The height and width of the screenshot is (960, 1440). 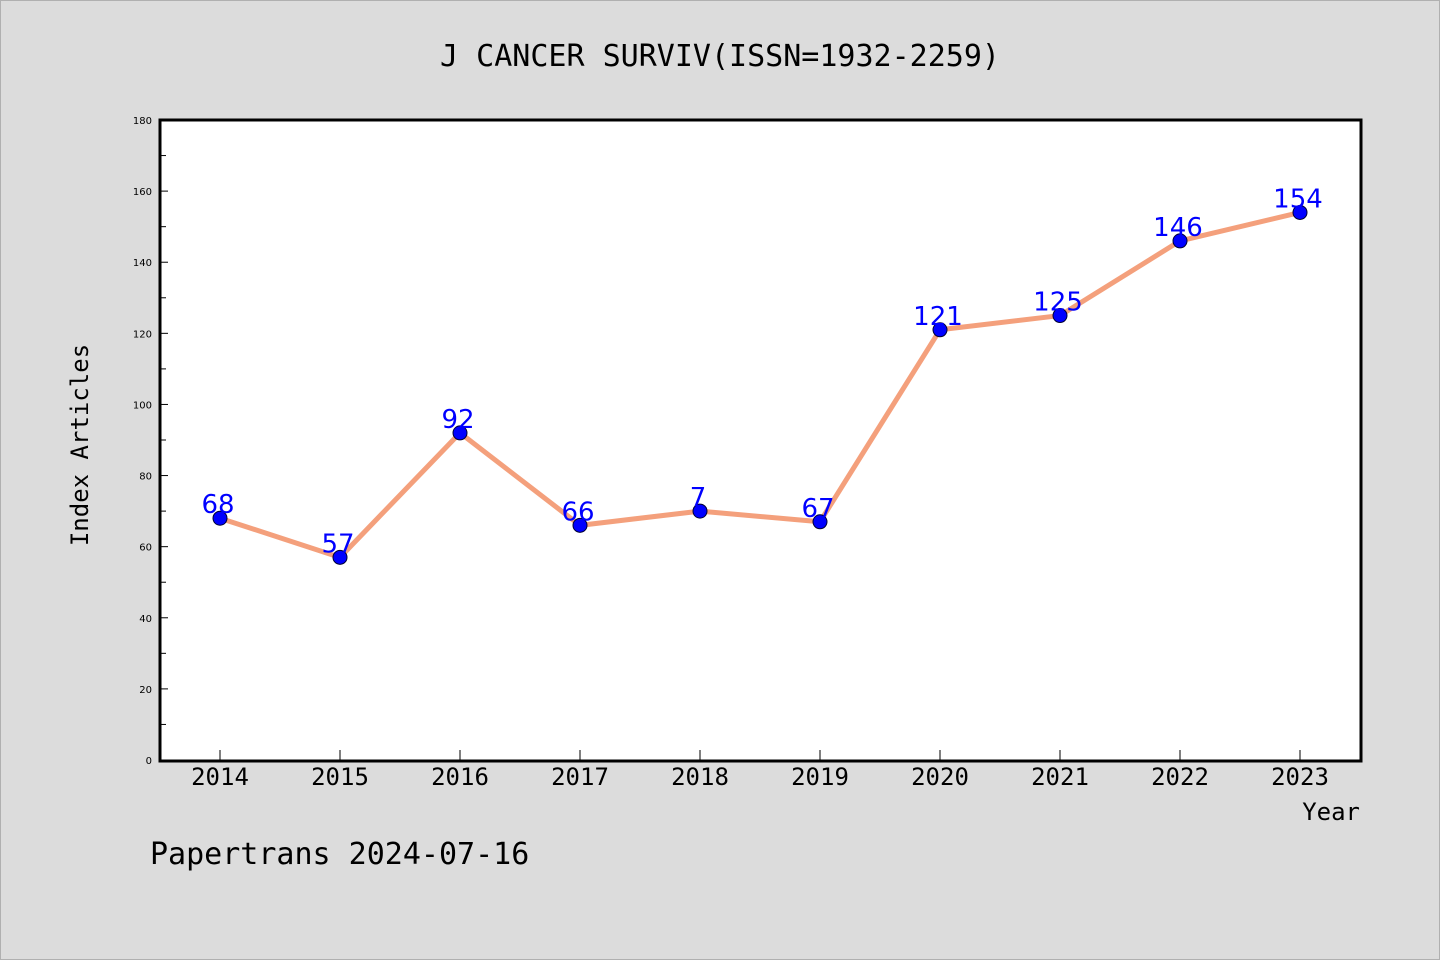 I want to click on footer-credit: Papertrans 2024-07-16, so click(x=339, y=854).